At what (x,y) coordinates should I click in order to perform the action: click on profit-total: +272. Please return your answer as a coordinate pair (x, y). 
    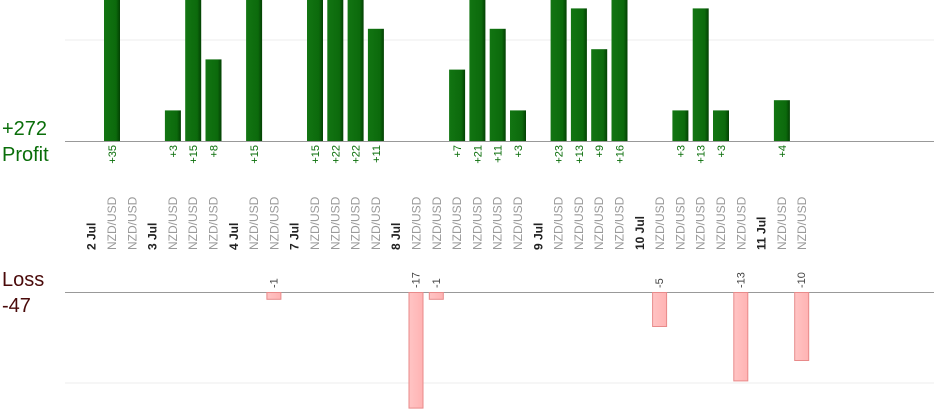
    Looking at the image, I should click on (25, 129).